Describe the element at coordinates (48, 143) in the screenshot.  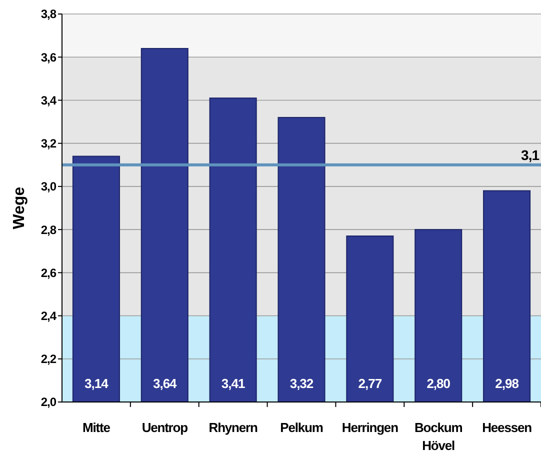
I see `y-tick-label: 3,2` at that location.